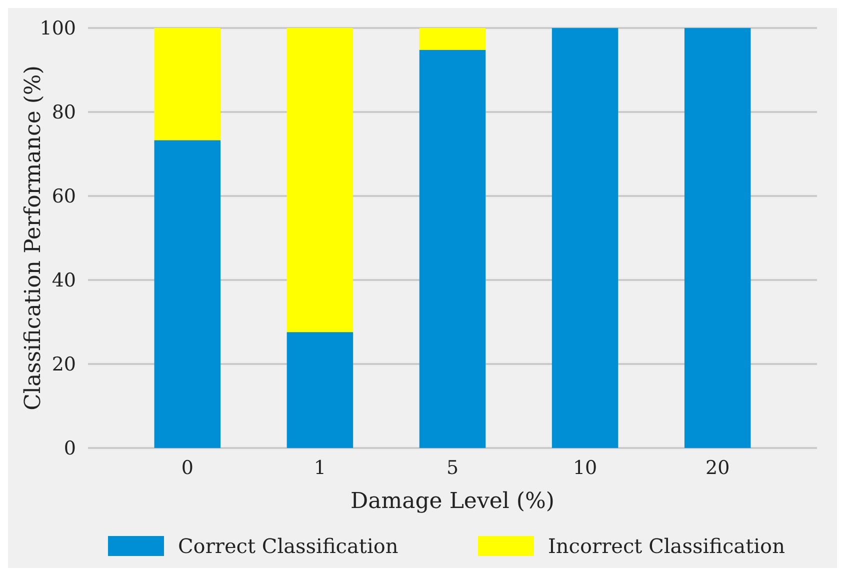 The width and height of the screenshot is (845, 576). I want to click on legend-label: Incorrect Classification, so click(667, 546).